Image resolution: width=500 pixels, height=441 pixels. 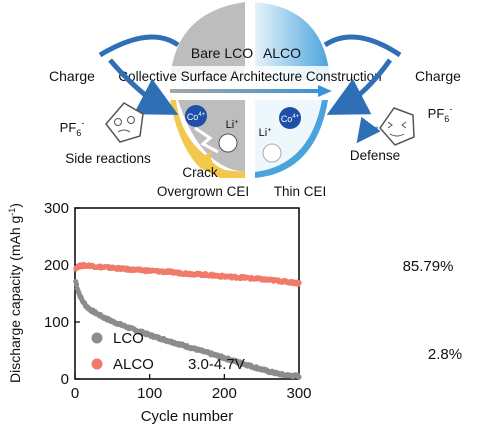 What do you see at coordinates (232, 125) in the screenshot?
I see `li-label-left: Li+` at bounding box center [232, 125].